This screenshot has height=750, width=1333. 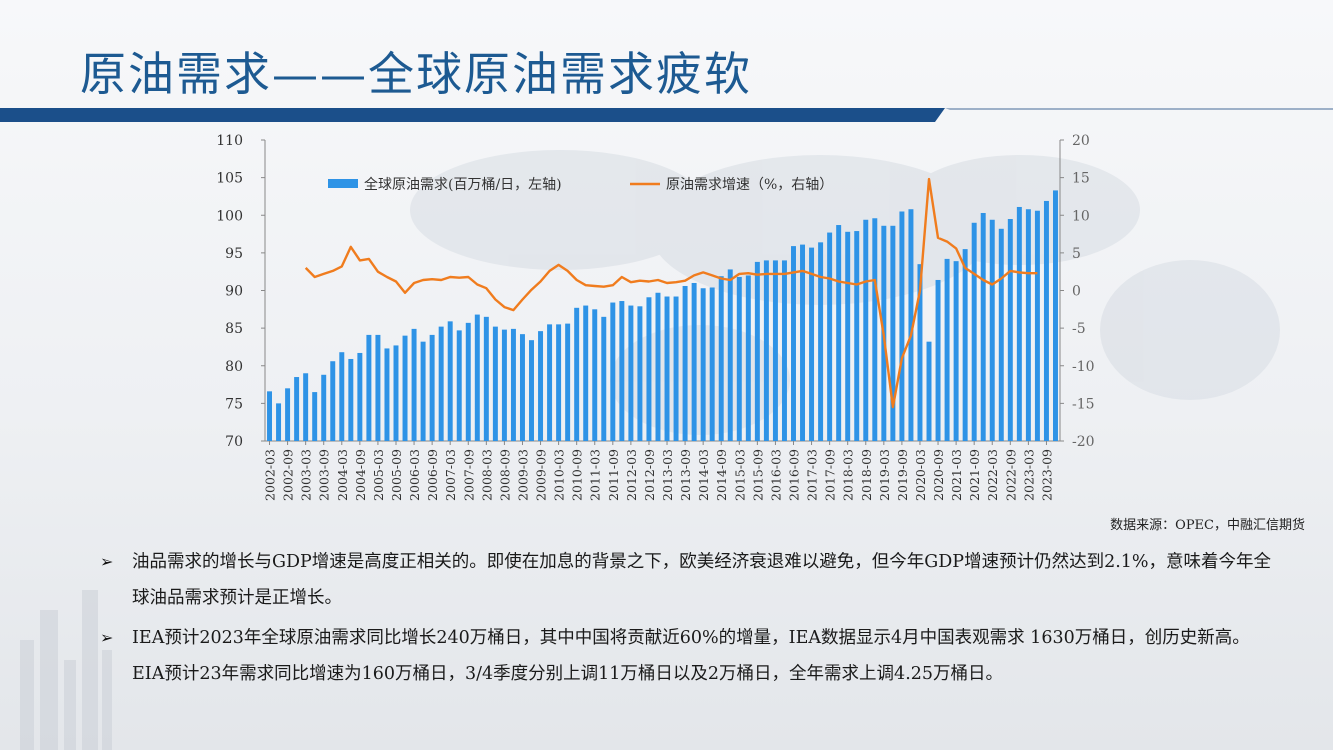 What do you see at coordinates (884, 475) in the screenshot?
I see `x-tick-label: 2019-03` at bounding box center [884, 475].